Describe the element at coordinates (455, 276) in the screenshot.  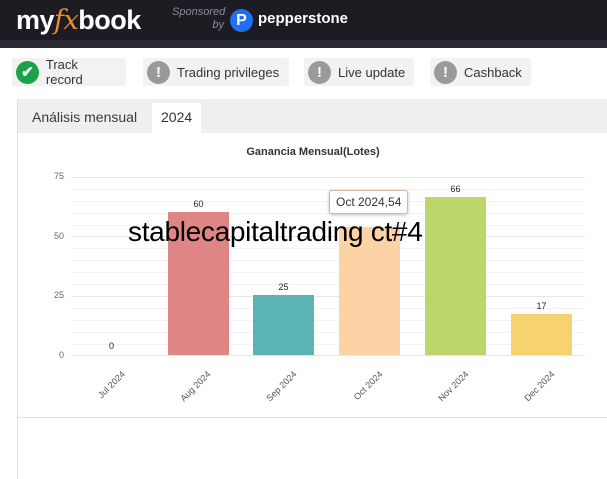
I see `bar-nov-2024` at that location.